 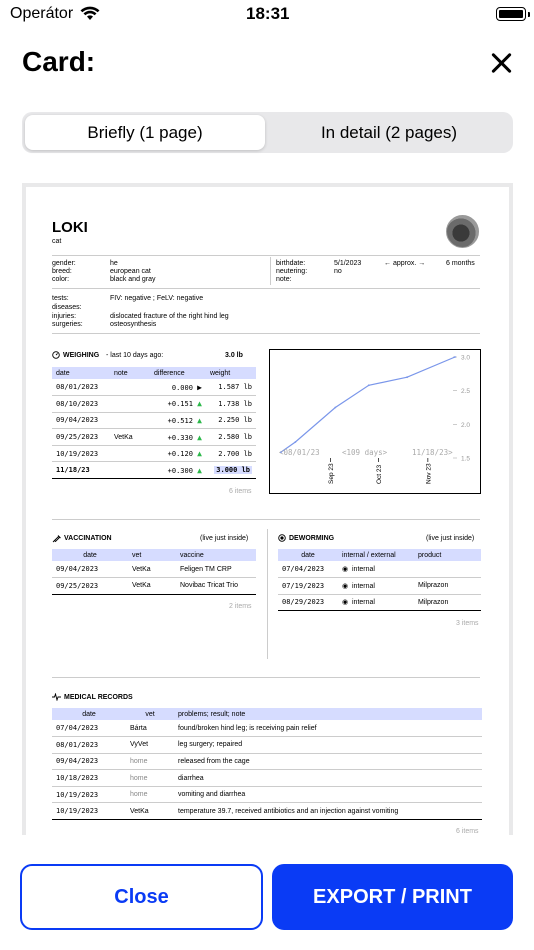 What do you see at coordinates (328, 778) in the screenshot?
I see `cell-note: diarrhea` at bounding box center [328, 778].